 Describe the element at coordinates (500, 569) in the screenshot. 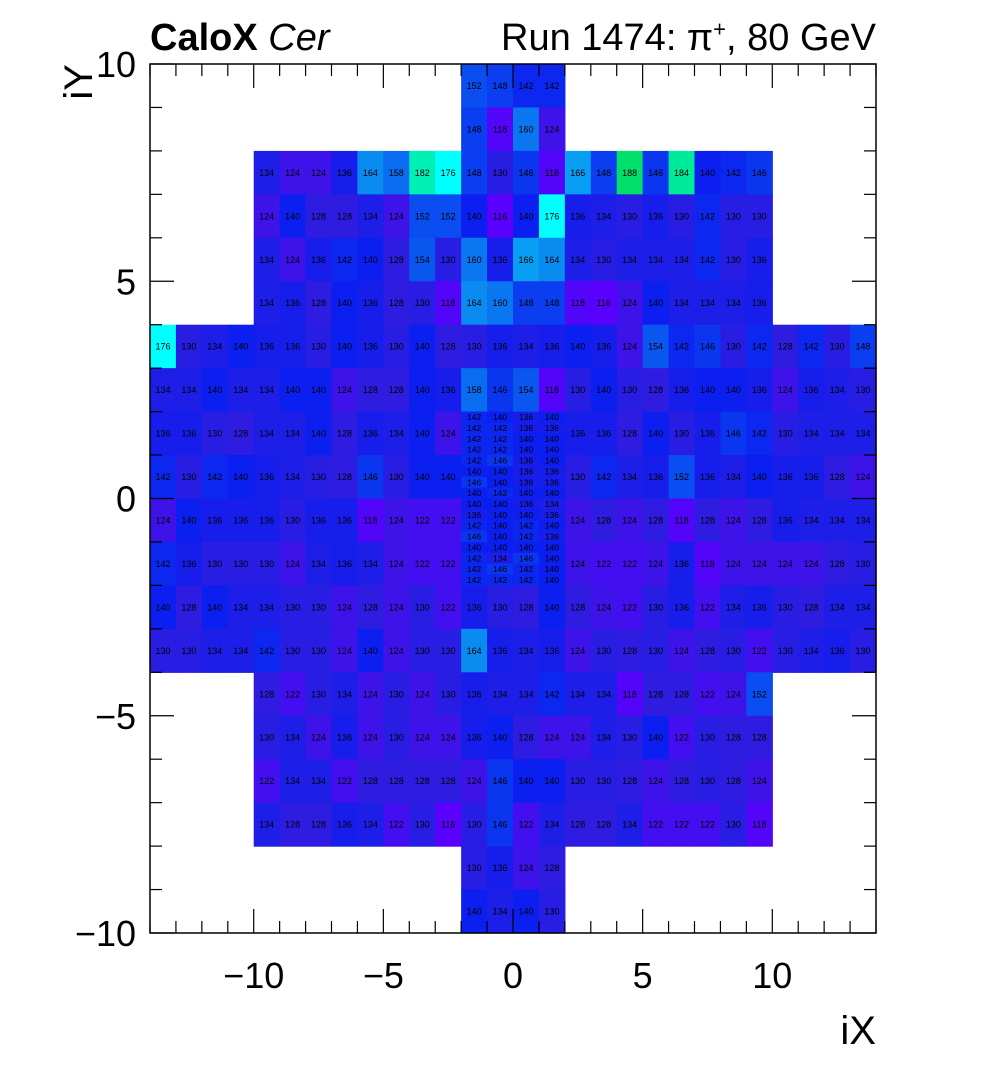

I see `heatmap-fine-cell-value: 146` at that location.